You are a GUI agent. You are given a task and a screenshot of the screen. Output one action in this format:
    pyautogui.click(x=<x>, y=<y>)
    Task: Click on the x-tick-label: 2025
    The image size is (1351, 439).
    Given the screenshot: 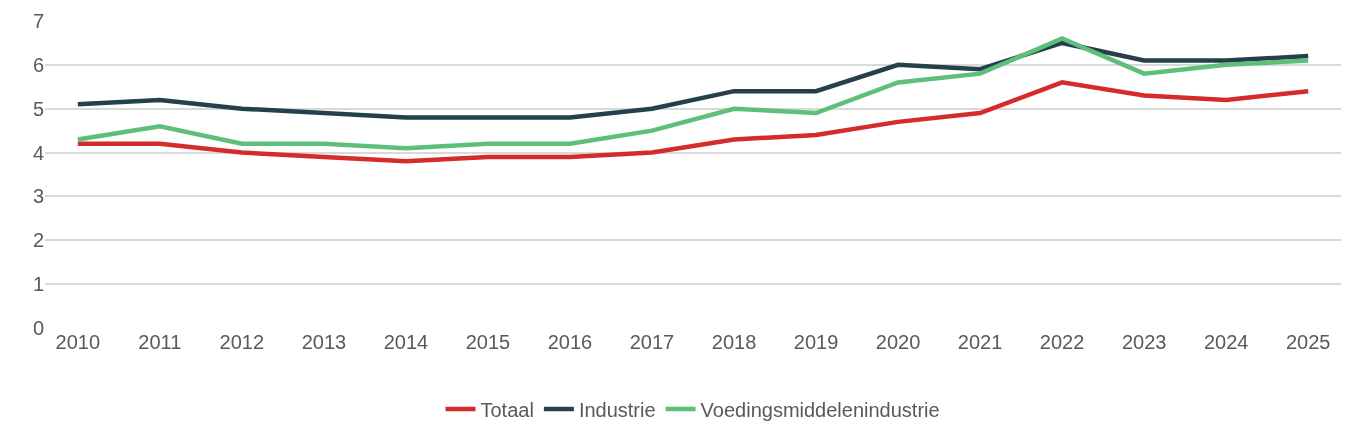 What is the action you would take?
    pyautogui.click(x=1308, y=342)
    